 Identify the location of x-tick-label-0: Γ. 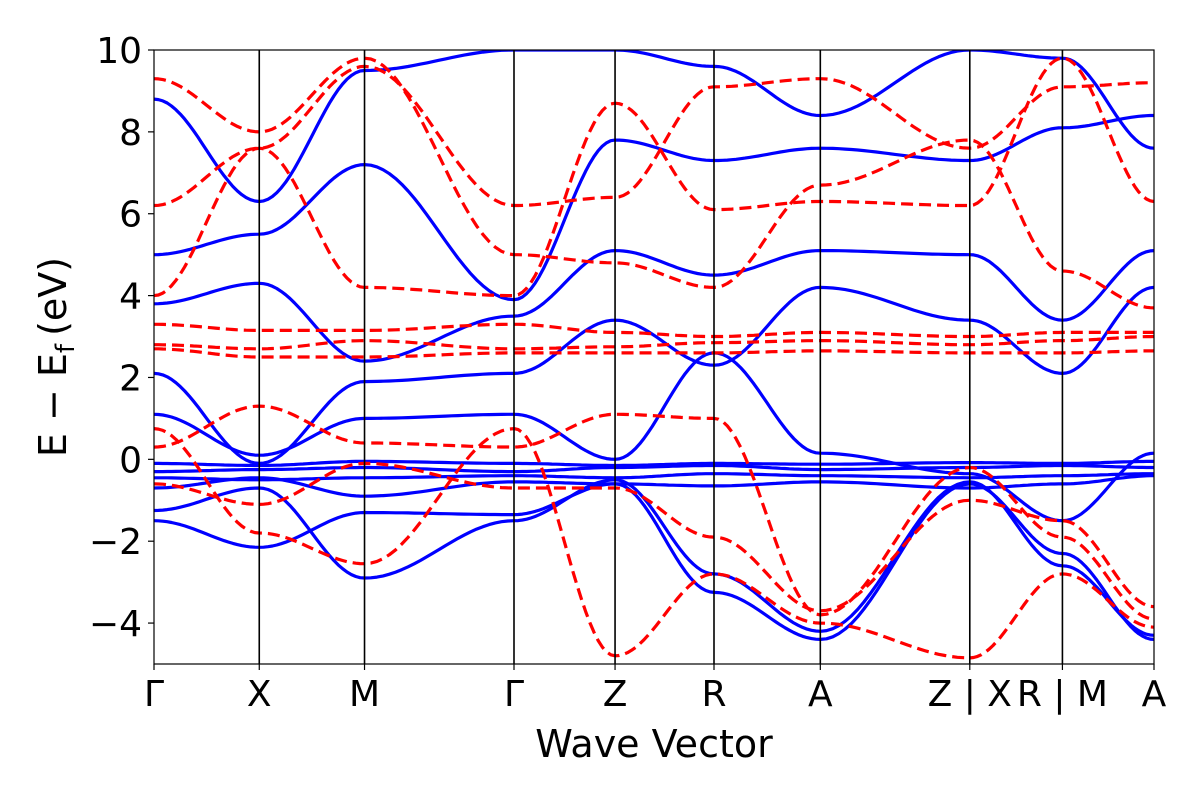
(154, 694).